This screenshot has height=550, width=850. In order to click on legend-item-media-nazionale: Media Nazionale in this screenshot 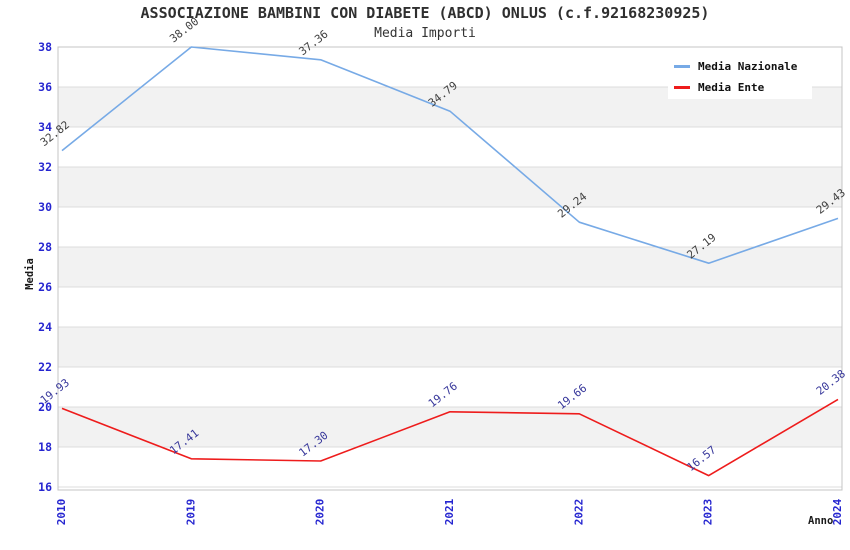, I will do `click(743, 67)`.